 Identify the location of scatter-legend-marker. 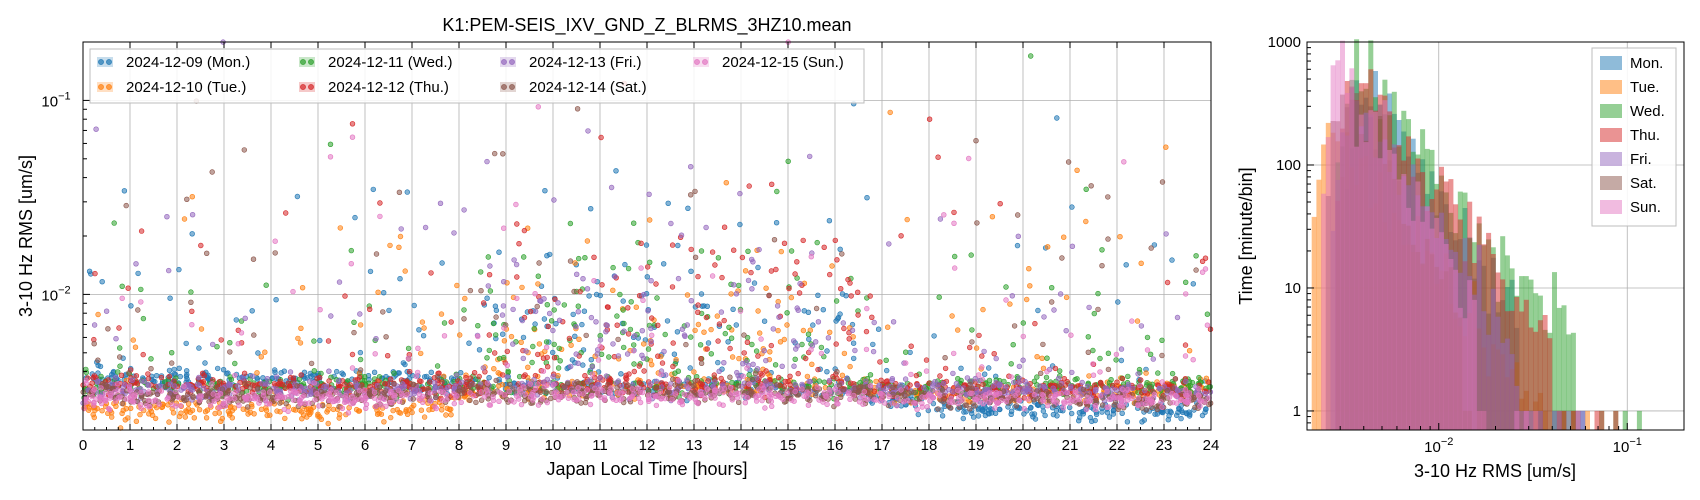
(504, 62).